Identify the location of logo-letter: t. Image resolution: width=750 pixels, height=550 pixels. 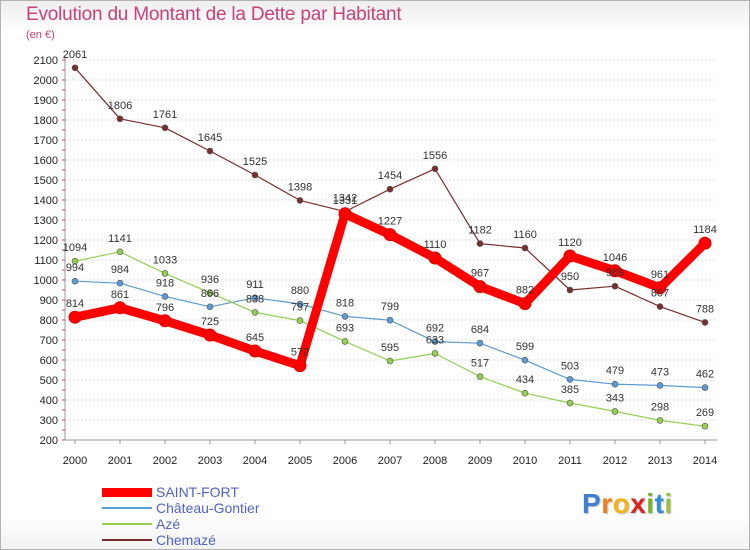
(659, 503).